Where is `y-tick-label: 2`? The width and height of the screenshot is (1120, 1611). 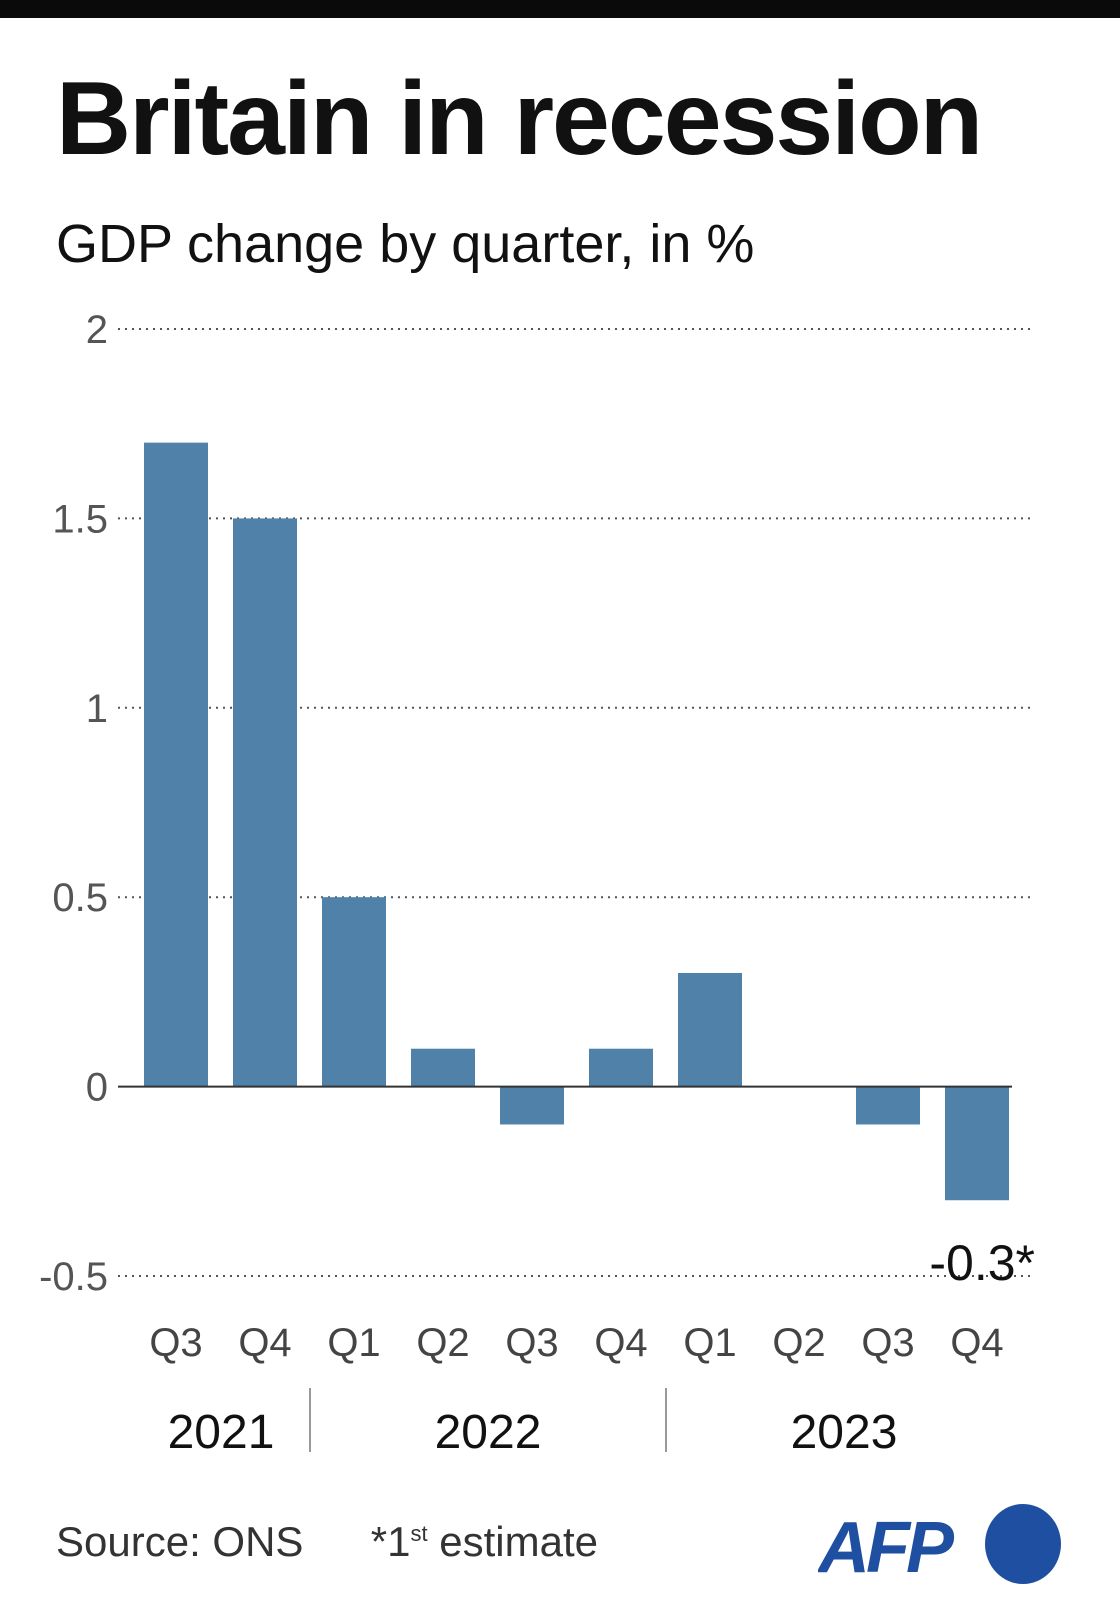 y-tick-label: 2 is located at coordinates (97, 330).